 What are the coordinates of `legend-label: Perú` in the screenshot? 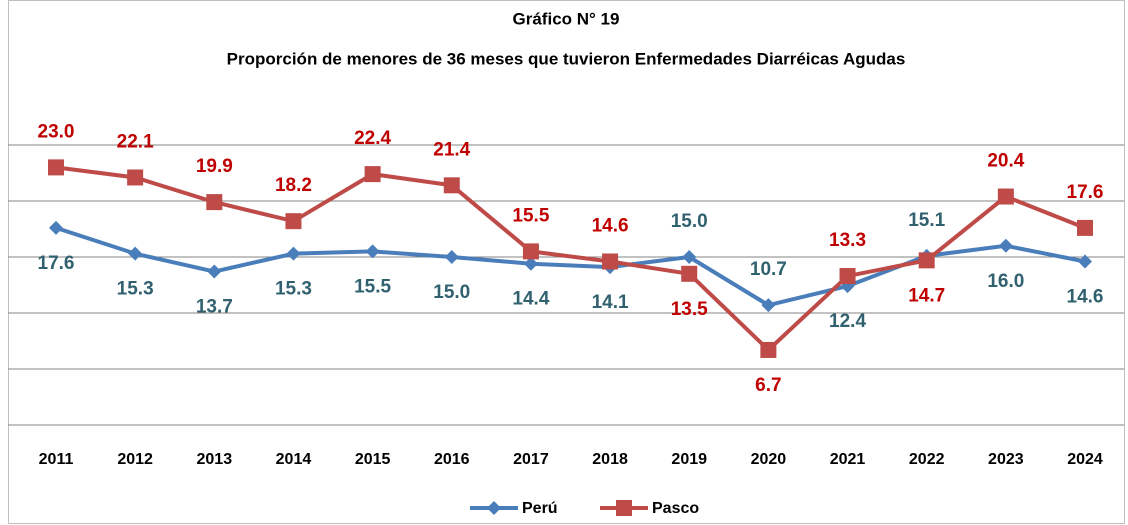 It's located at (540, 508).